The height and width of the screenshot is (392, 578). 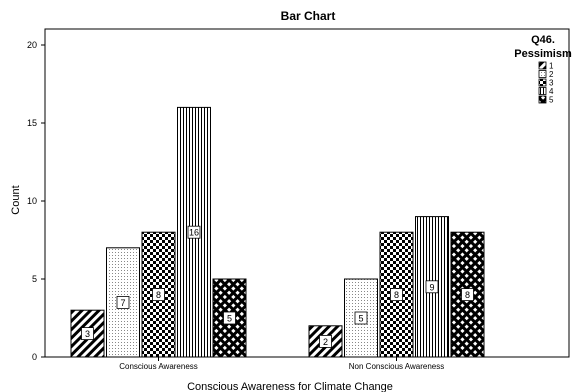 I want to click on y-axis-label: Count, so click(x=16, y=199).